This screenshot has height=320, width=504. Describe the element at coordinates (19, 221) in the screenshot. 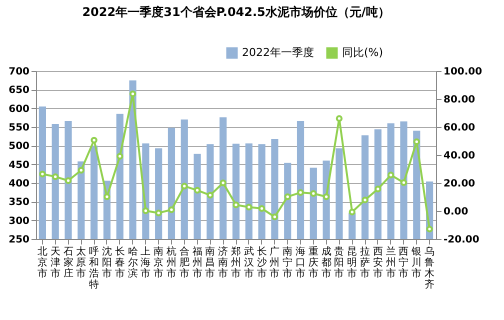

I see `y-tick-label: 300` at that location.